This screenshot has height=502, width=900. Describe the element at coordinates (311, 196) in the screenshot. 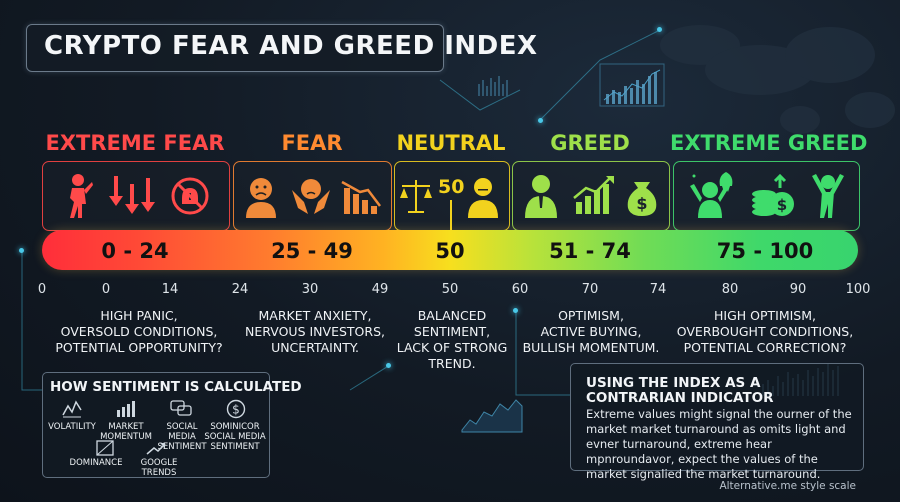

I see `anxious-hands-icon` at that location.